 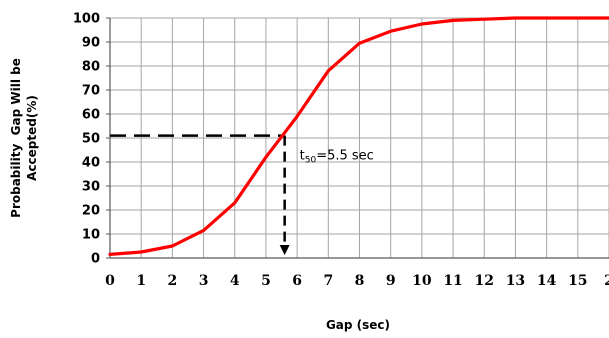 I want to click on x-tick-label: 9, so click(x=391, y=281).